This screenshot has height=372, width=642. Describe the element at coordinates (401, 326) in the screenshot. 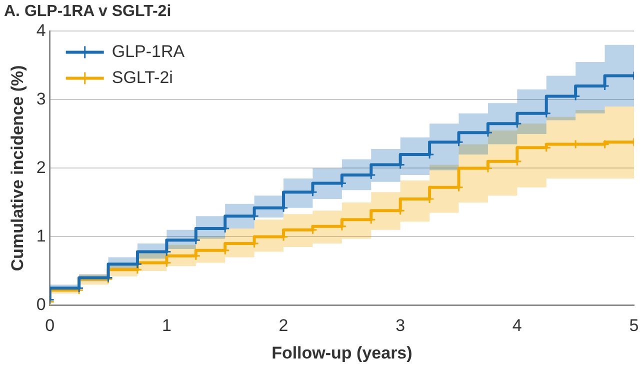

I see `x-tick-label: 3` at that location.